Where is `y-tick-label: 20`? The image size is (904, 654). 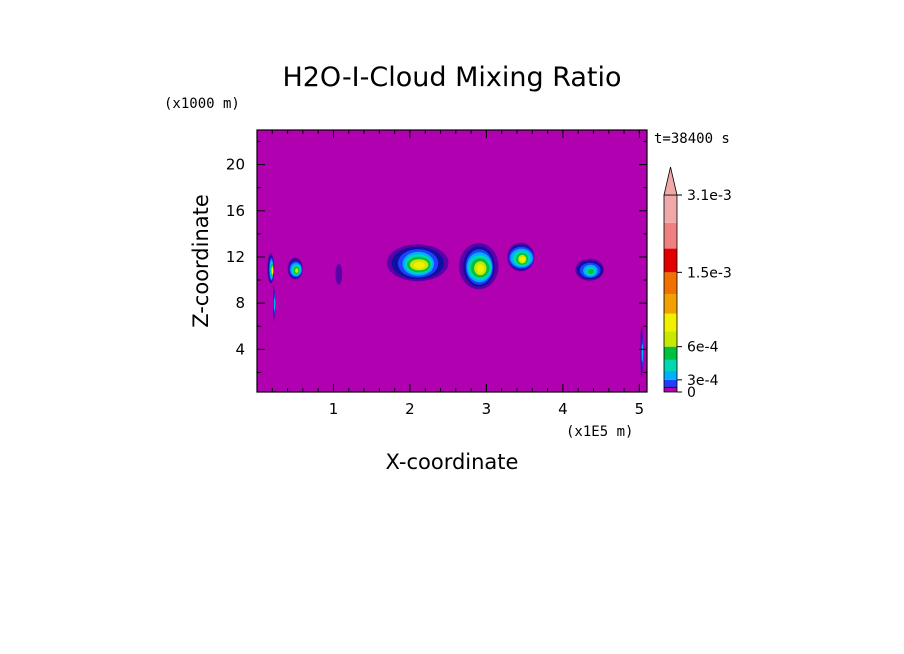 y-tick-label: 20 is located at coordinates (235, 165).